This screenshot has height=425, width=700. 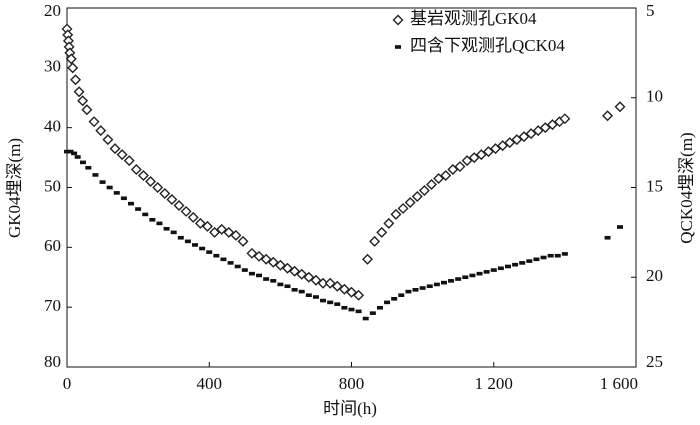 What do you see at coordinates (52, 305) in the screenshot?
I see `y-tick-label: 70` at bounding box center [52, 305].